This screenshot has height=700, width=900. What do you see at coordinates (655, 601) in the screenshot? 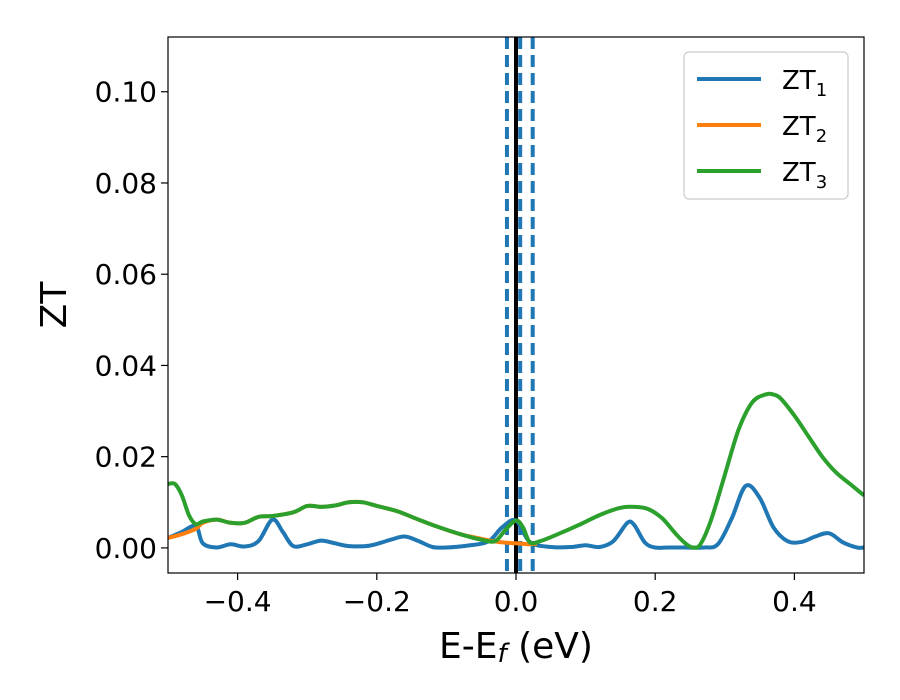
I see `x-tick-label: 0.2` at bounding box center [655, 601].